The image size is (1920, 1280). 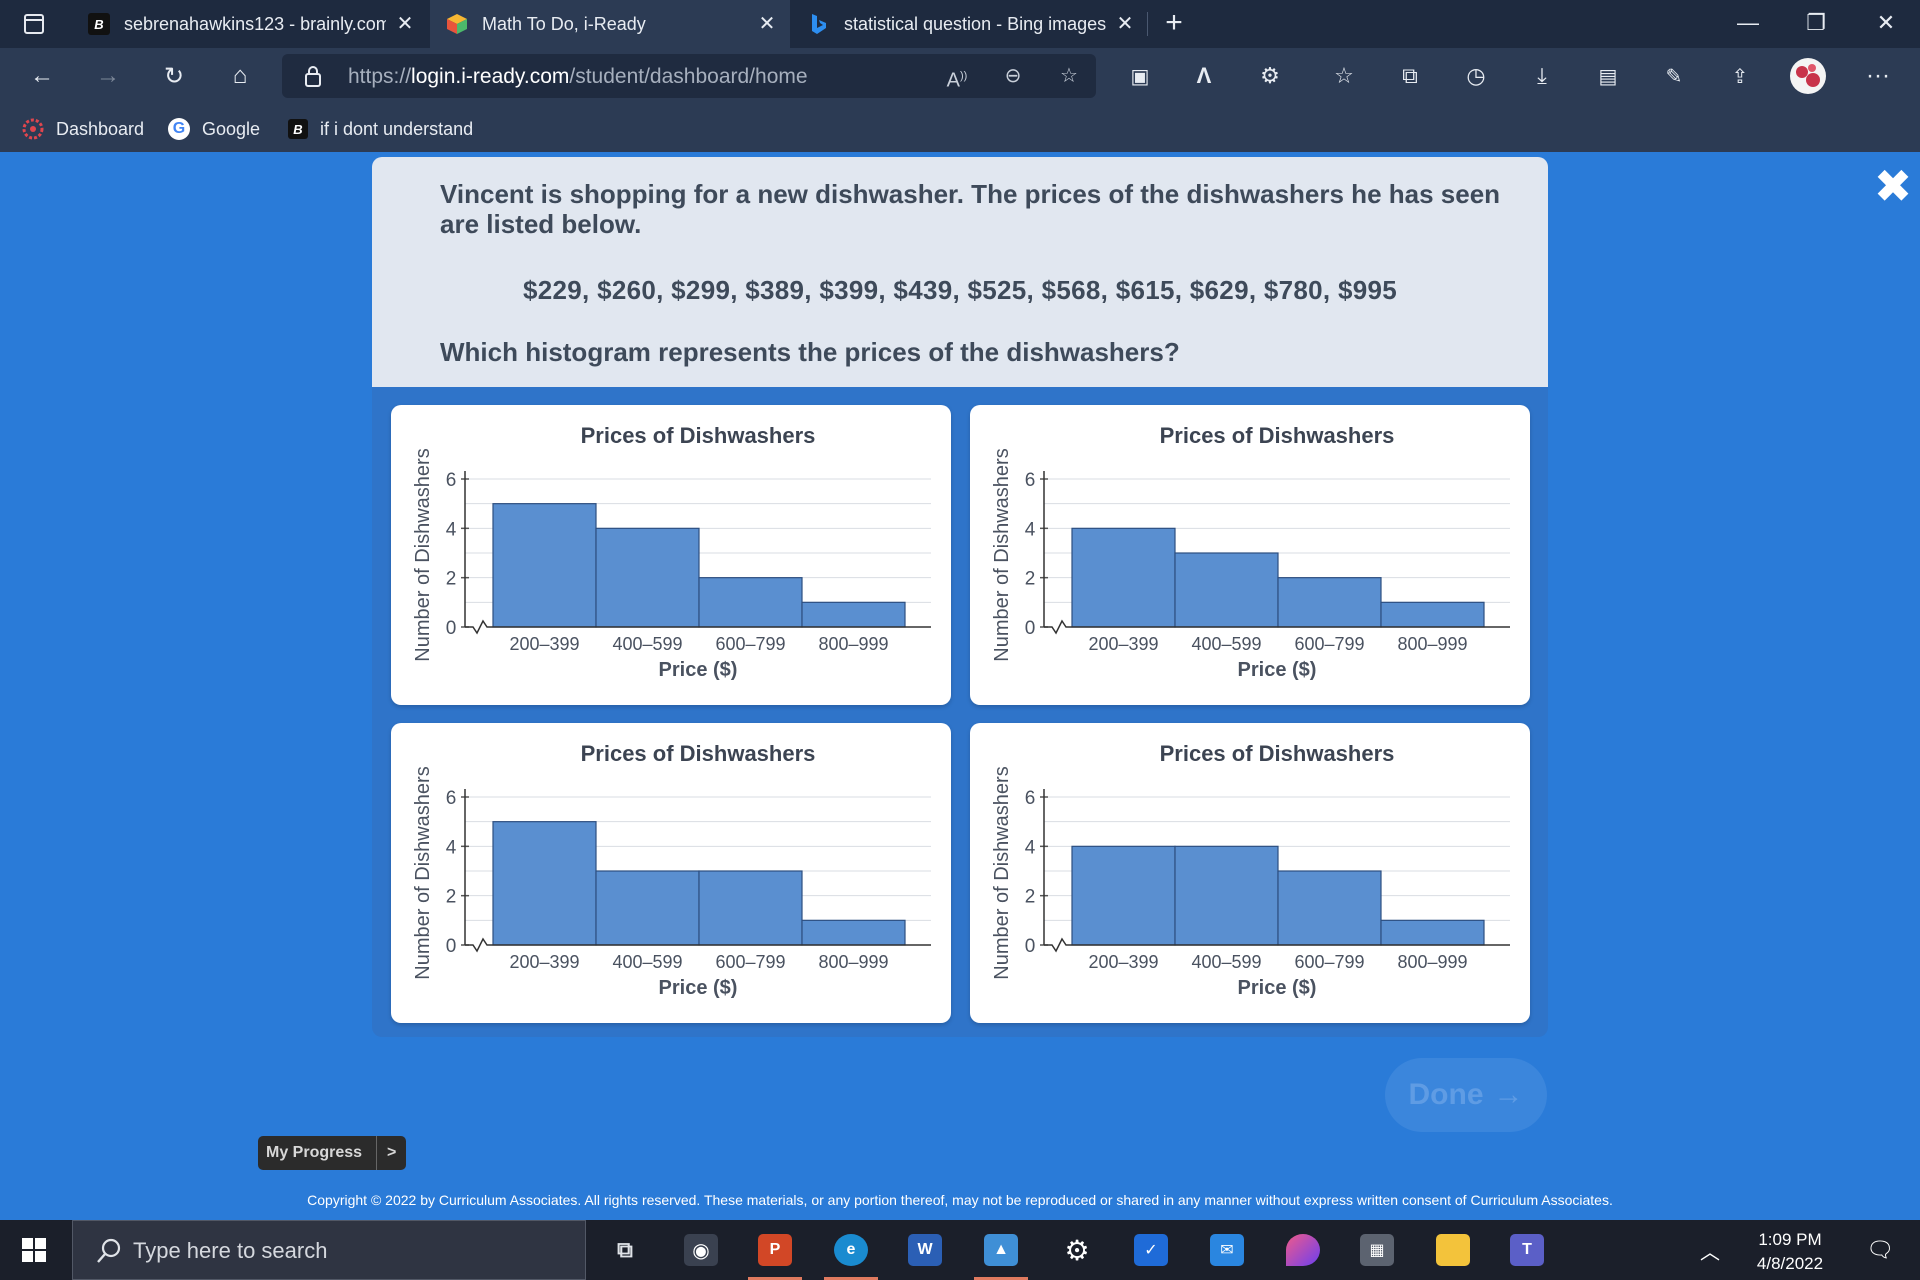 What do you see at coordinates (1608, 76) in the screenshot?
I see `math-solver-icon: ▤` at bounding box center [1608, 76].